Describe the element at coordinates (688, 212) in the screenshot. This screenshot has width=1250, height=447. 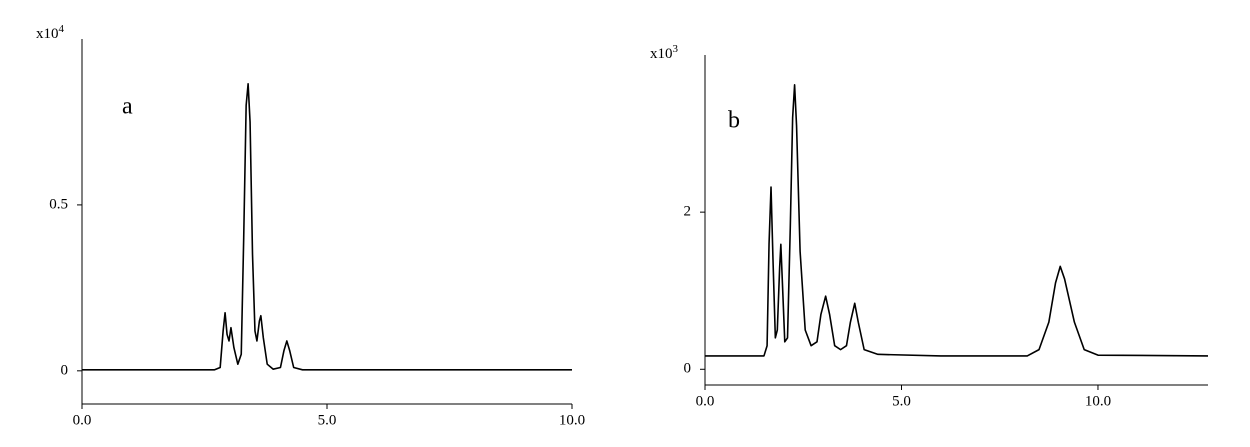
I see `y-tick-label: 2` at that location.